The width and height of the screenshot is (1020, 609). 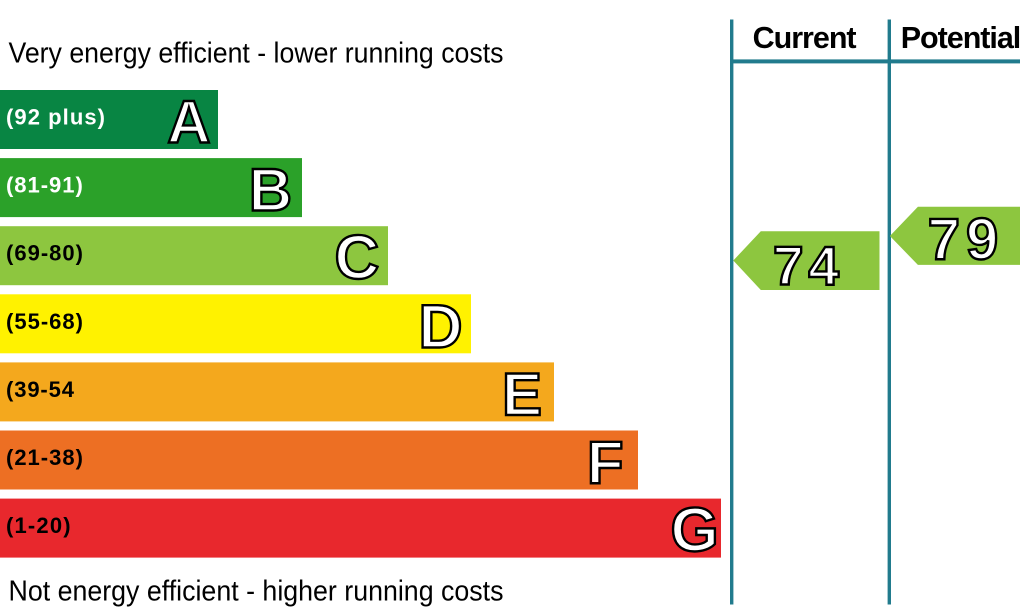 What do you see at coordinates (40, 389) in the screenshot?
I see `svg-text: (39-54` at bounding box center [40, 389].